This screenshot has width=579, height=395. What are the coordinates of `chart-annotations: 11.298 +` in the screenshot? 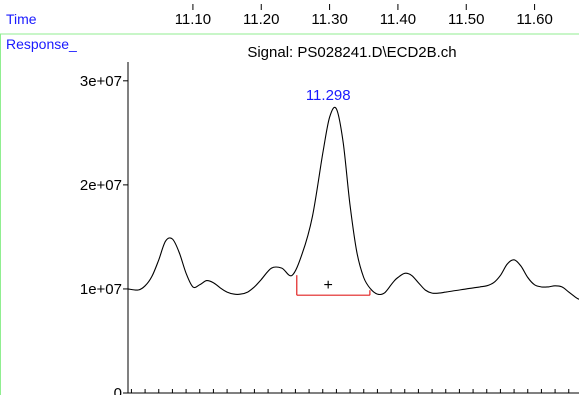 It's located at (333, 191).